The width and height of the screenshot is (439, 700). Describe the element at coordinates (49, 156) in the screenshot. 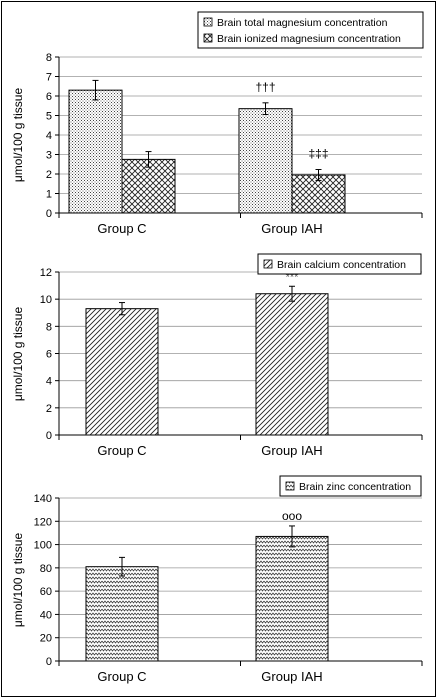

I see `y-tick-label: 3` at that location.